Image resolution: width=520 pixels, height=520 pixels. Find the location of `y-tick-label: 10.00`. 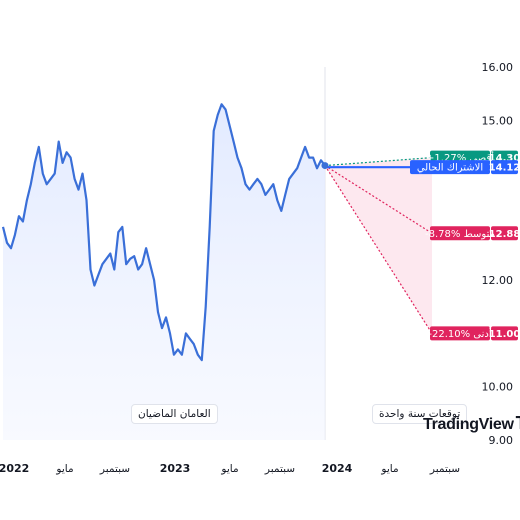

y-tick-label: 10.00 is located at coordinates (498, 387).